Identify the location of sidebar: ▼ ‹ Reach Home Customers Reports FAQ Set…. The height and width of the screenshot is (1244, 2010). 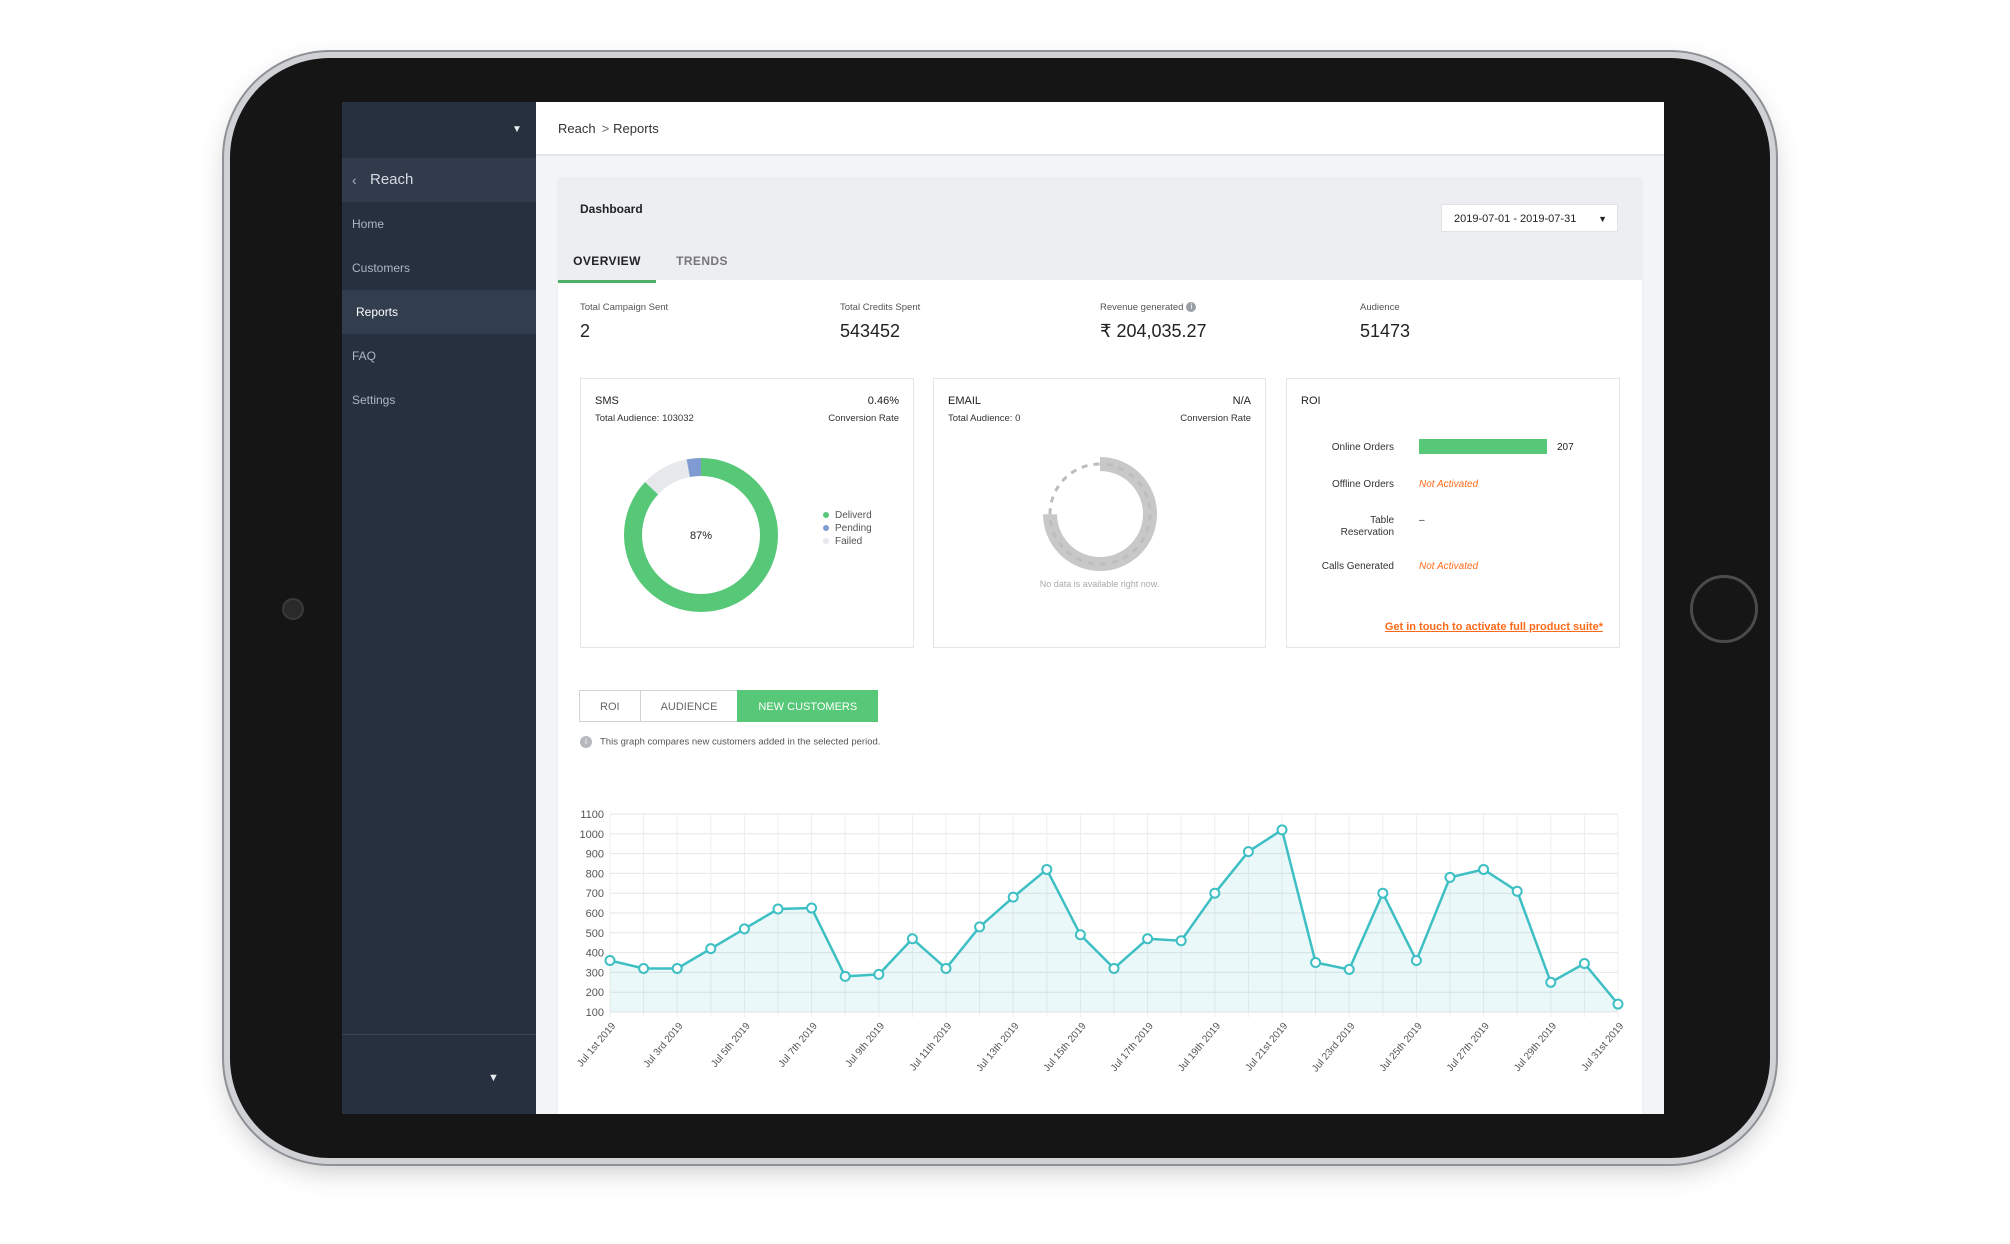
(439, 608).